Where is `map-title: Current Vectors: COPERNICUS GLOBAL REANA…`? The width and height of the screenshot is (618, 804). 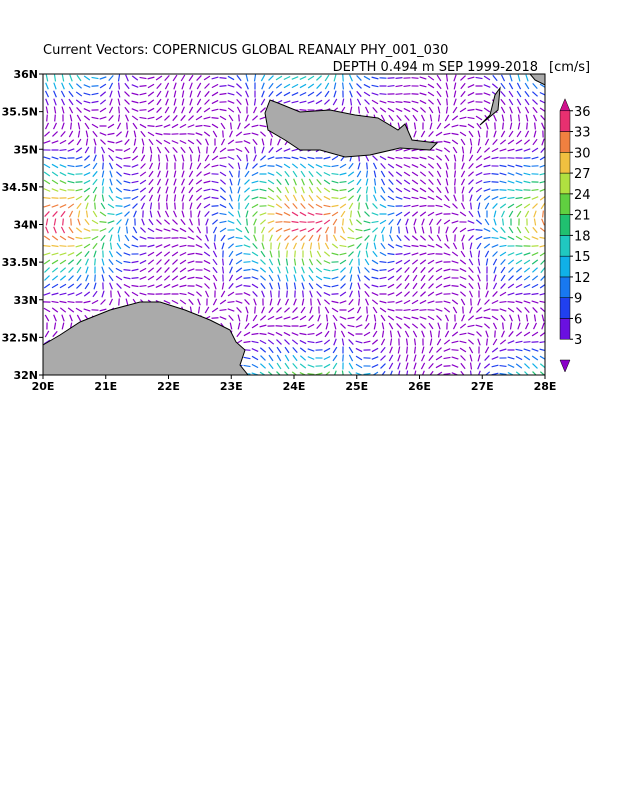 map-title: Current Vectors: COPERNICUS GLOBAL REANA… is located at coordinates (245, 50).